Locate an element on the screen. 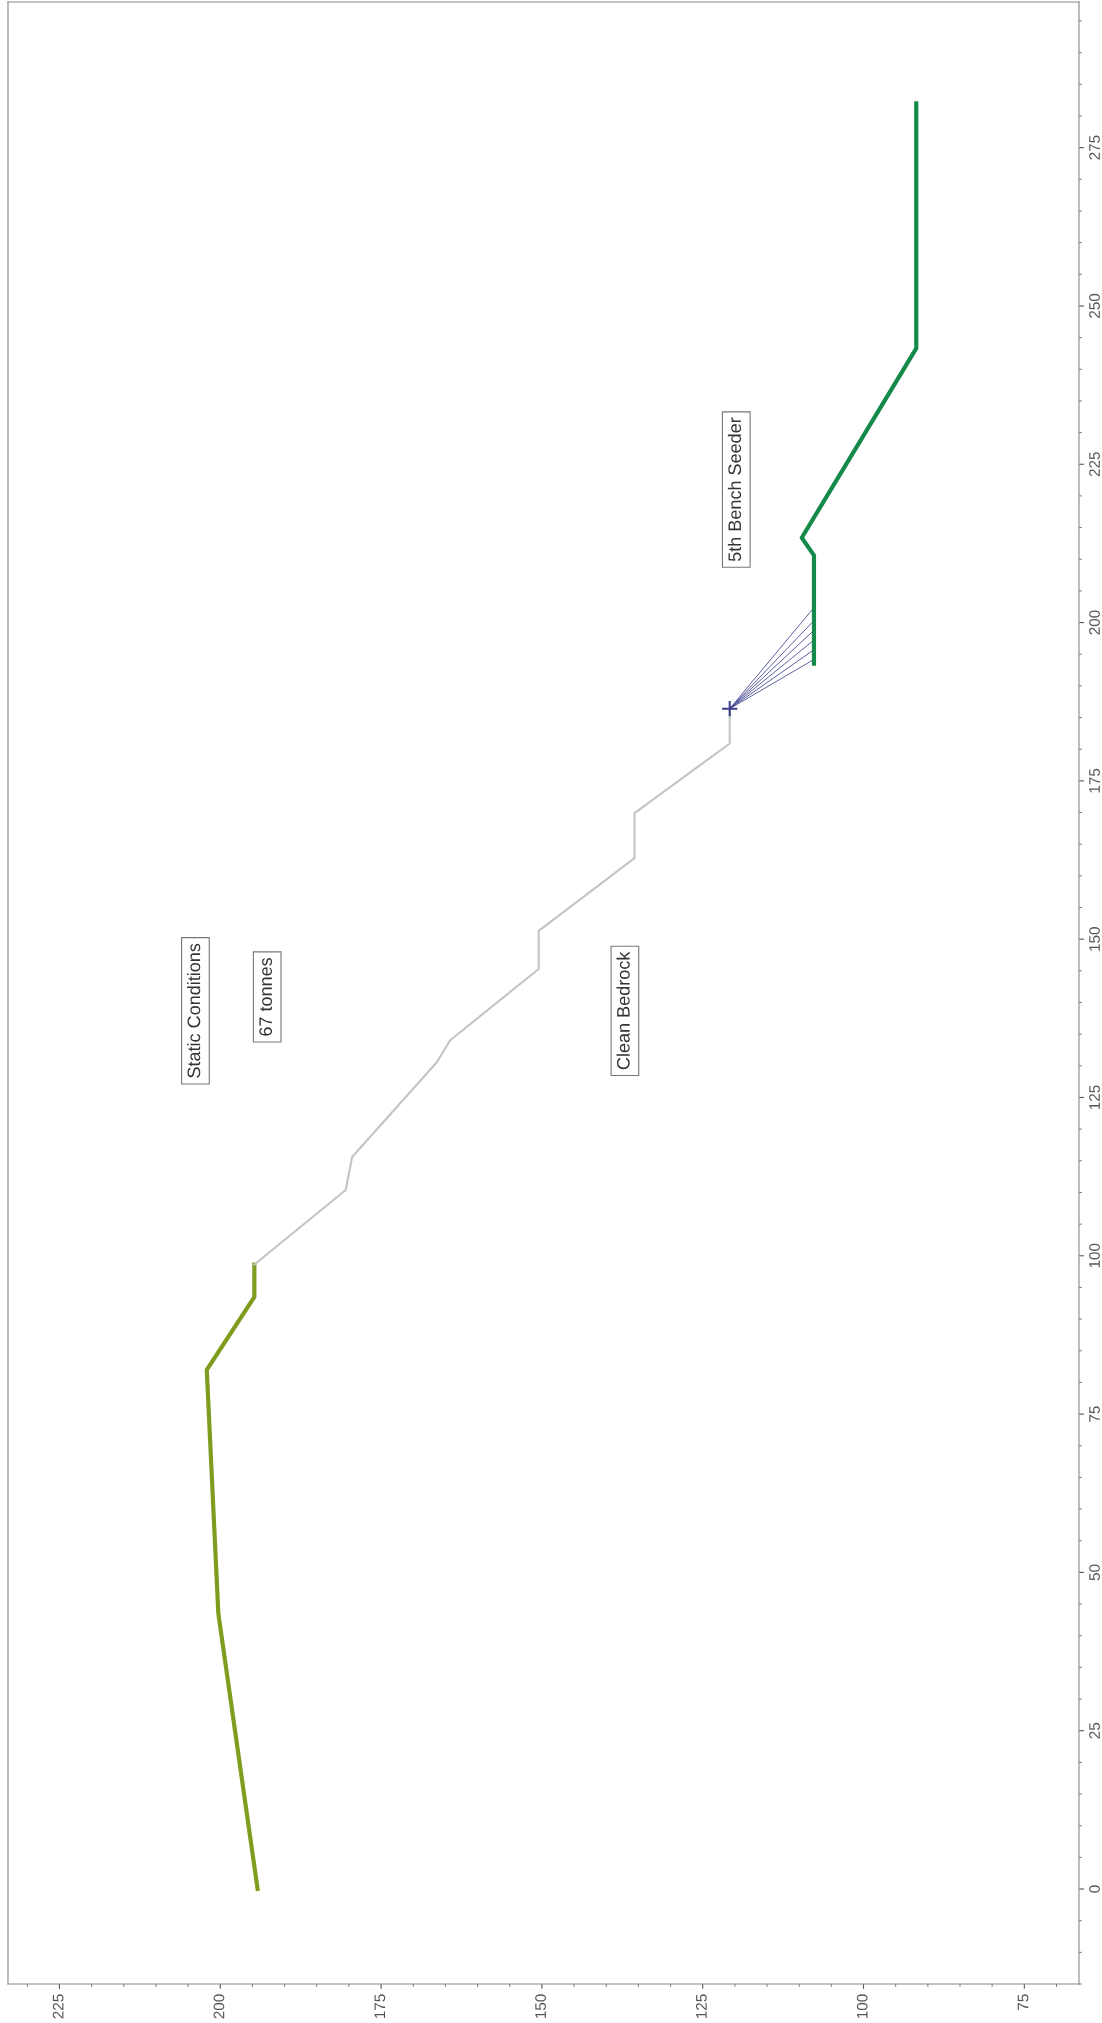  annotation: 5th Bench Seeder is located at coordinates (734, 489).